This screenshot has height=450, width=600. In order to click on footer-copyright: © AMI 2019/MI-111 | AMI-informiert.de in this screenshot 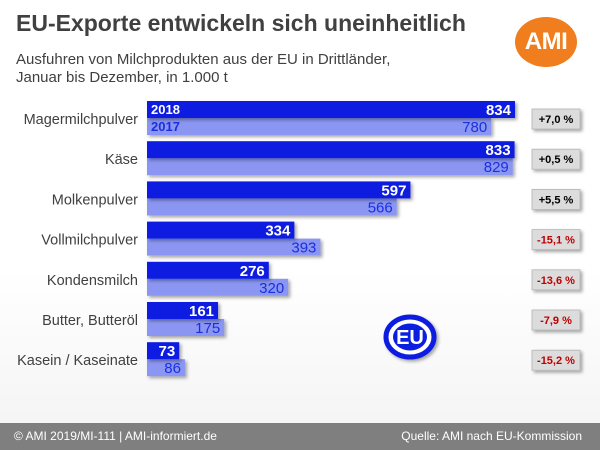, I will do `click(115, 436)`.